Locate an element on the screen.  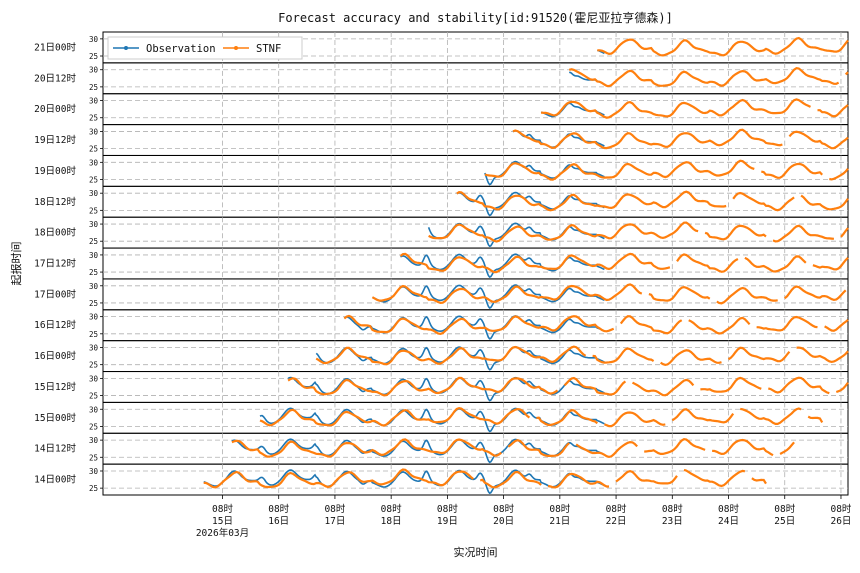
x-tick-label: 17日 is located at coordinates (334, 521).